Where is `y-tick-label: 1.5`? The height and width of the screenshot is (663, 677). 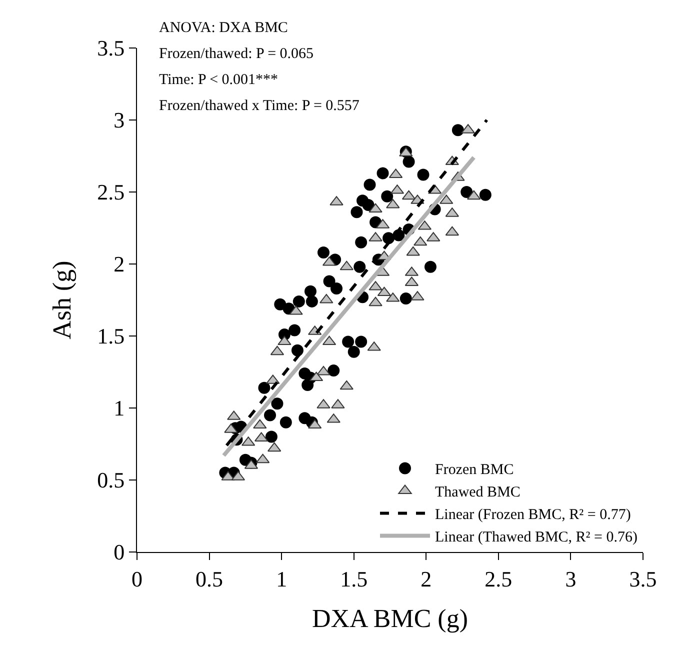
y-tick-label: 1.5 is located at coordinates (111, 336).